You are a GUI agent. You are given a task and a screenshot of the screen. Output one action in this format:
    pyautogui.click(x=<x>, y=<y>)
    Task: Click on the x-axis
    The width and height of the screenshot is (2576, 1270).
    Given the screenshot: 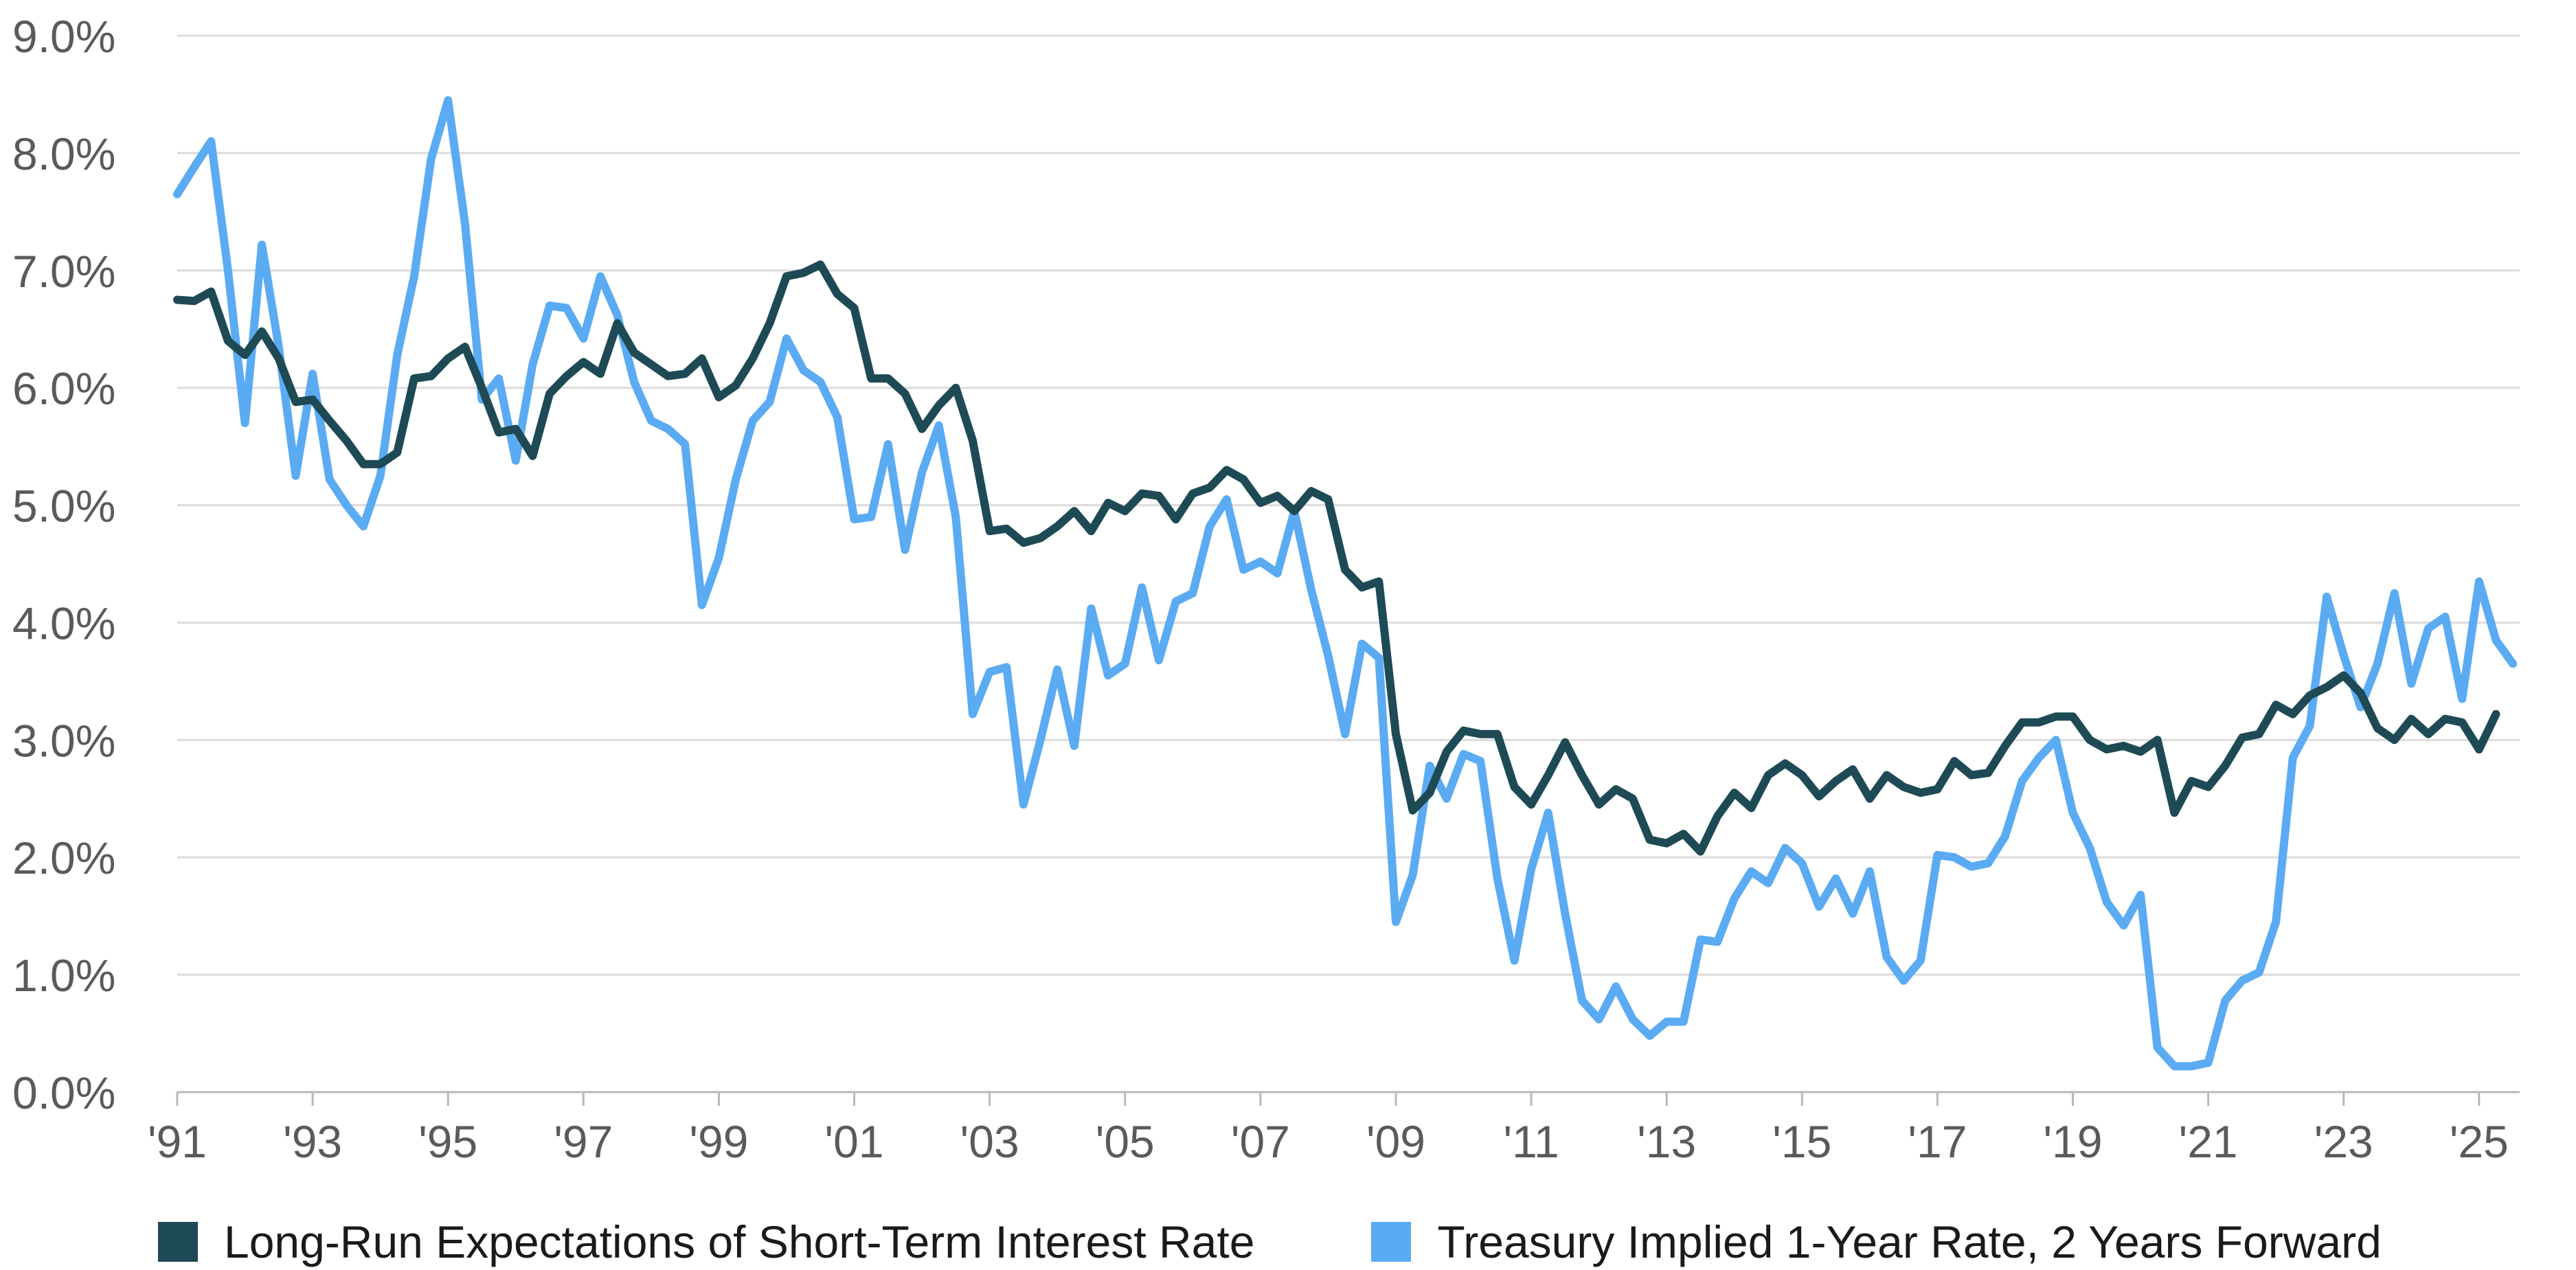 What is the action you would take?
    pyautogui.click(x=1348, y=1098)
    